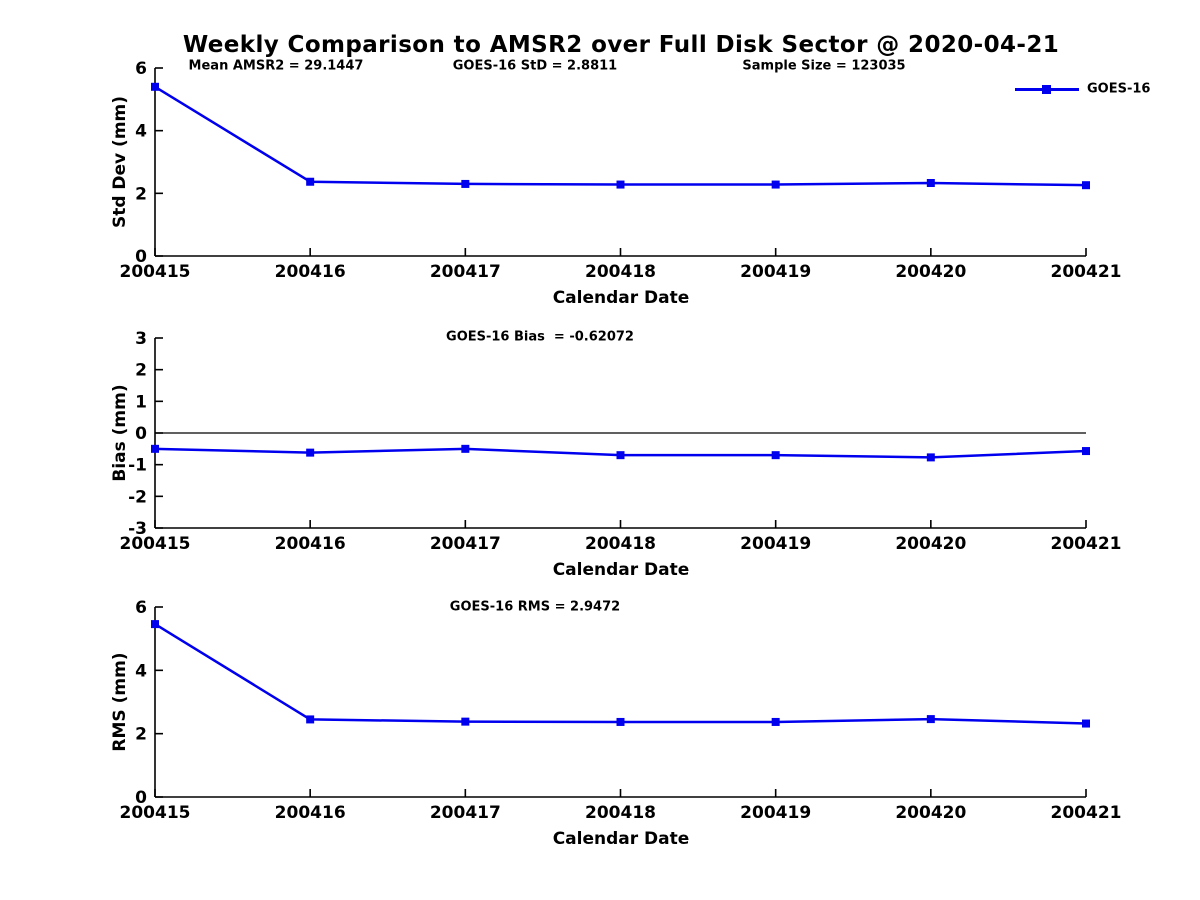 This screenshot has width=1200, height=900. What do you see at coordinates (120, 702) in the screenshot?
I see `rms-y-axis-label: RMS (mm)` at bounding box center [120, 702].